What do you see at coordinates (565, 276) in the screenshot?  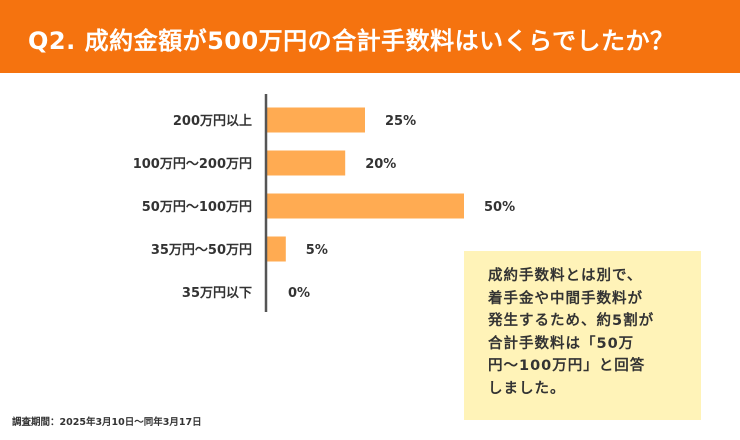 I see `note-line: 成約手数料とは別で、` at bounding box center [565, 276].